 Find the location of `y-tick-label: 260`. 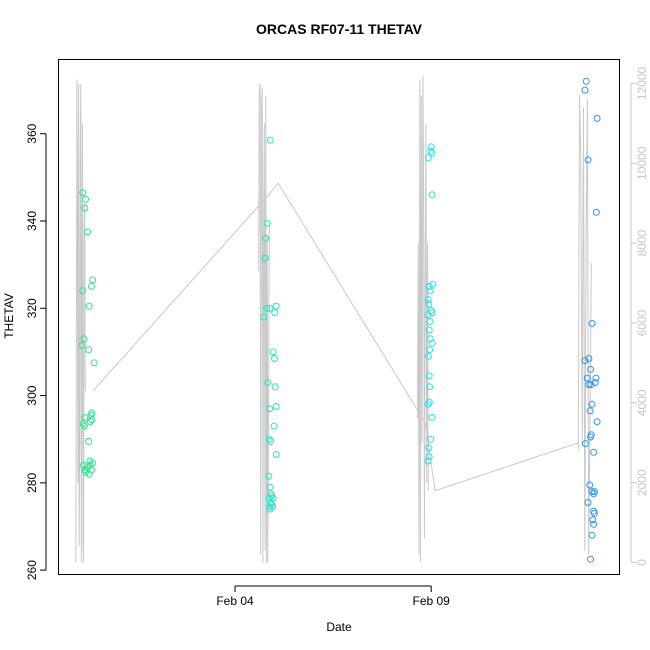

y-tick-label: 260 is located at coordinates (32, 570).